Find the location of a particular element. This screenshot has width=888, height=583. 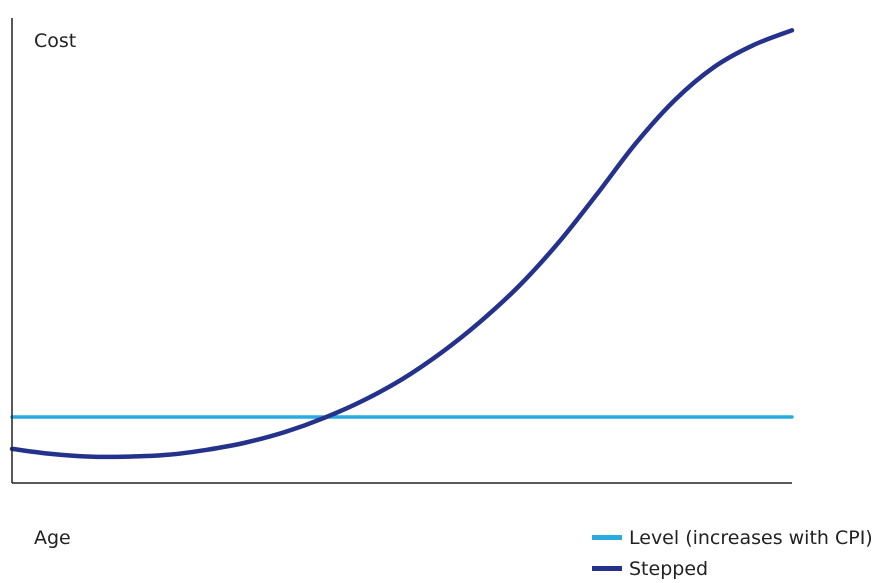

y-axis-label: Cost is located at coordinates (55, 41).